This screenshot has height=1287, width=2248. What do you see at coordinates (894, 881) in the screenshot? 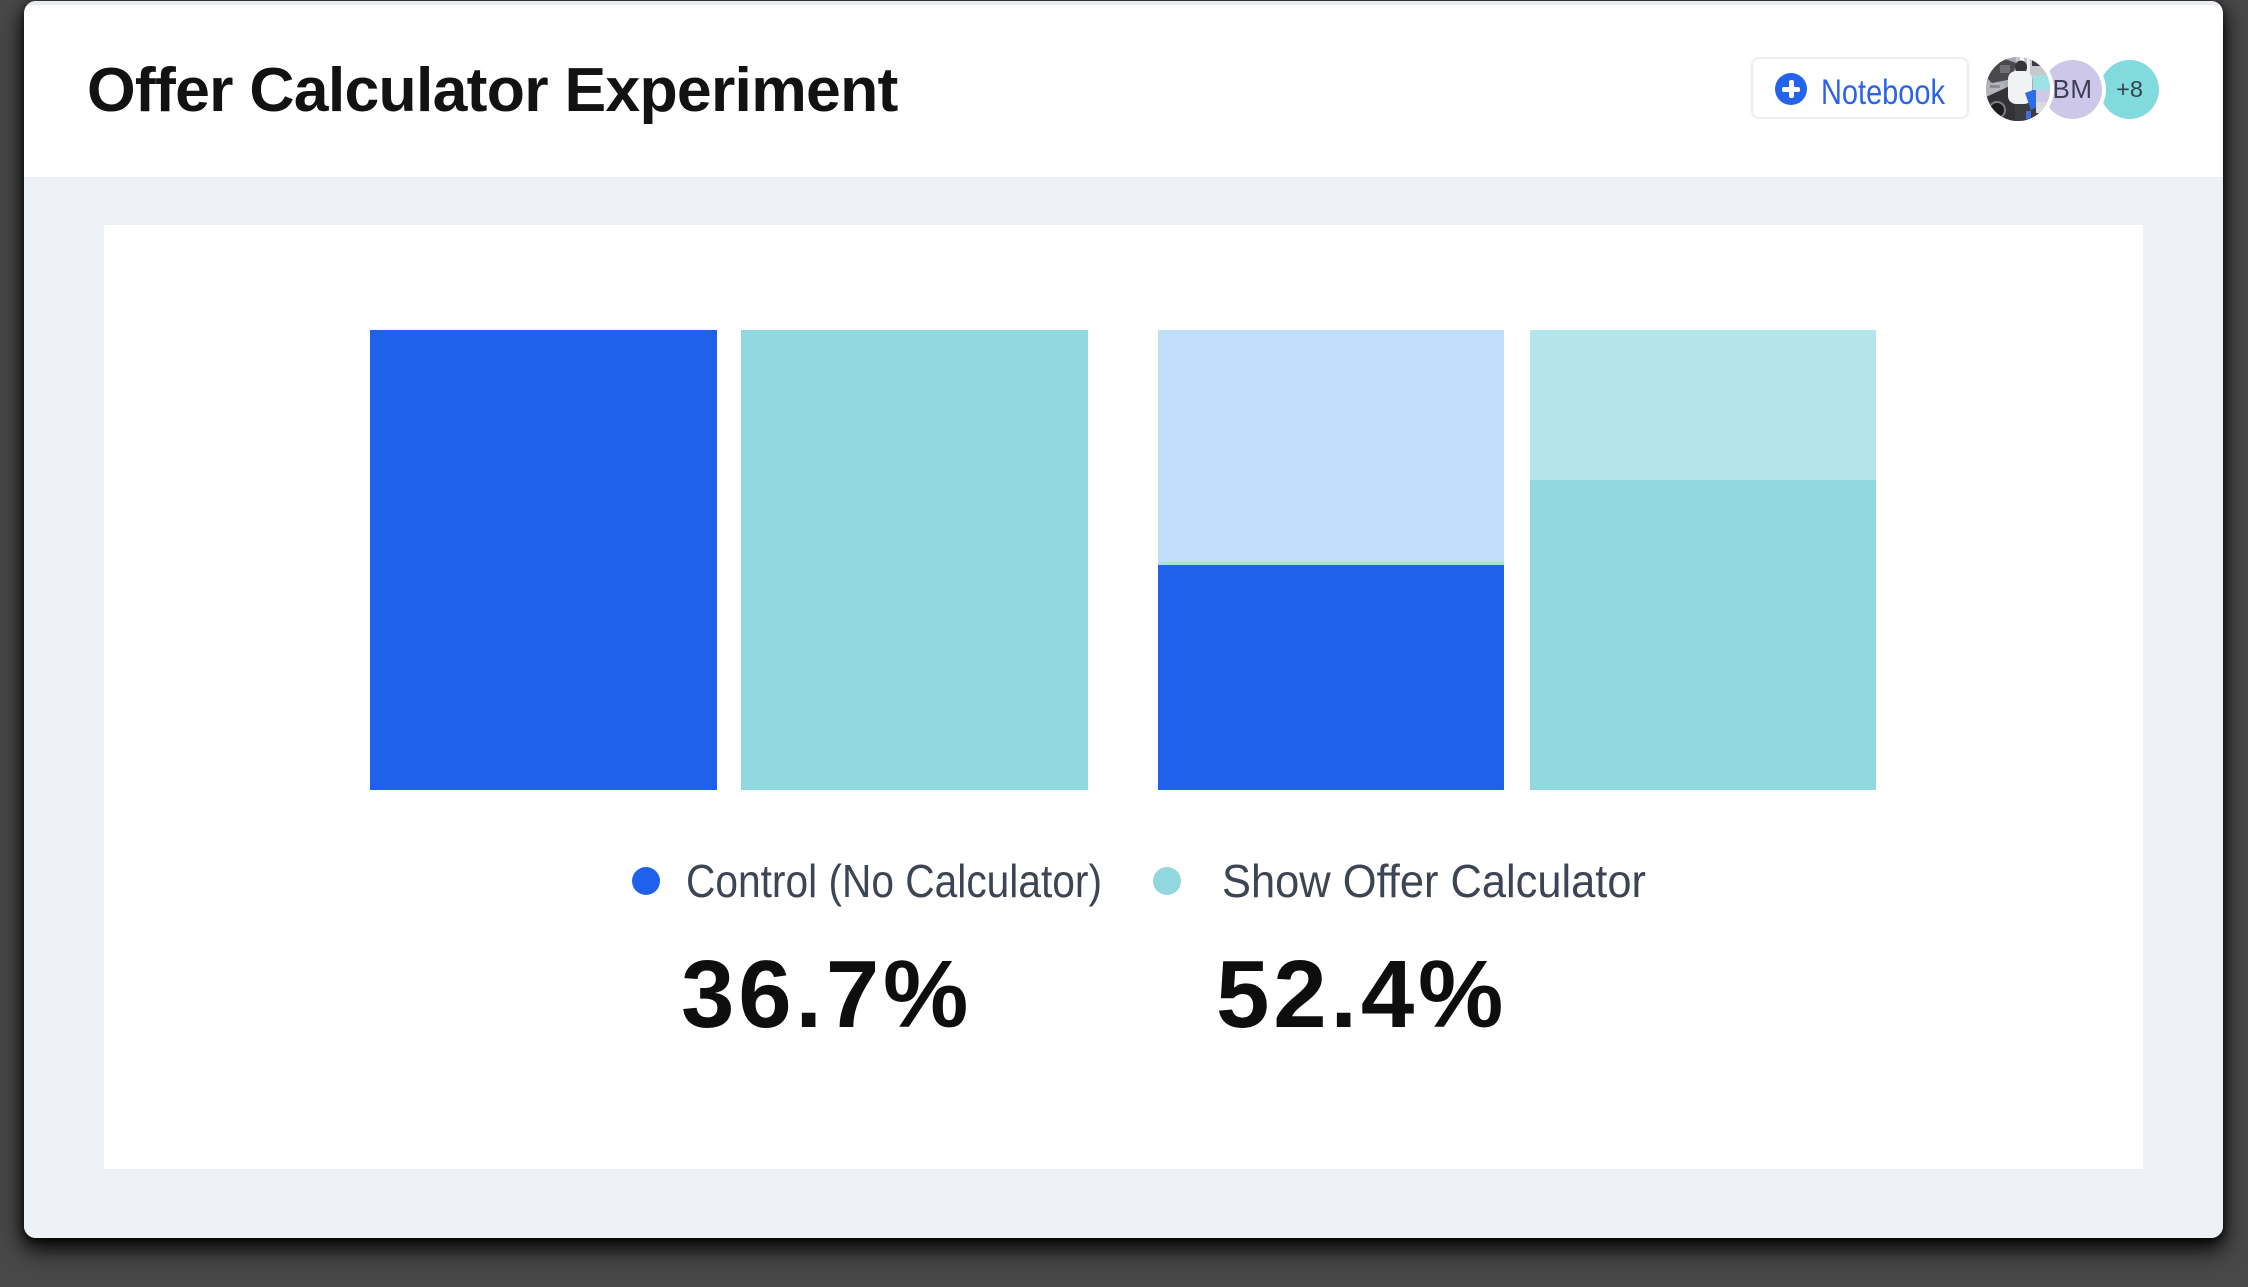
I see `svg-text: Control (No Calculator)` at bounding box center [894, 881].